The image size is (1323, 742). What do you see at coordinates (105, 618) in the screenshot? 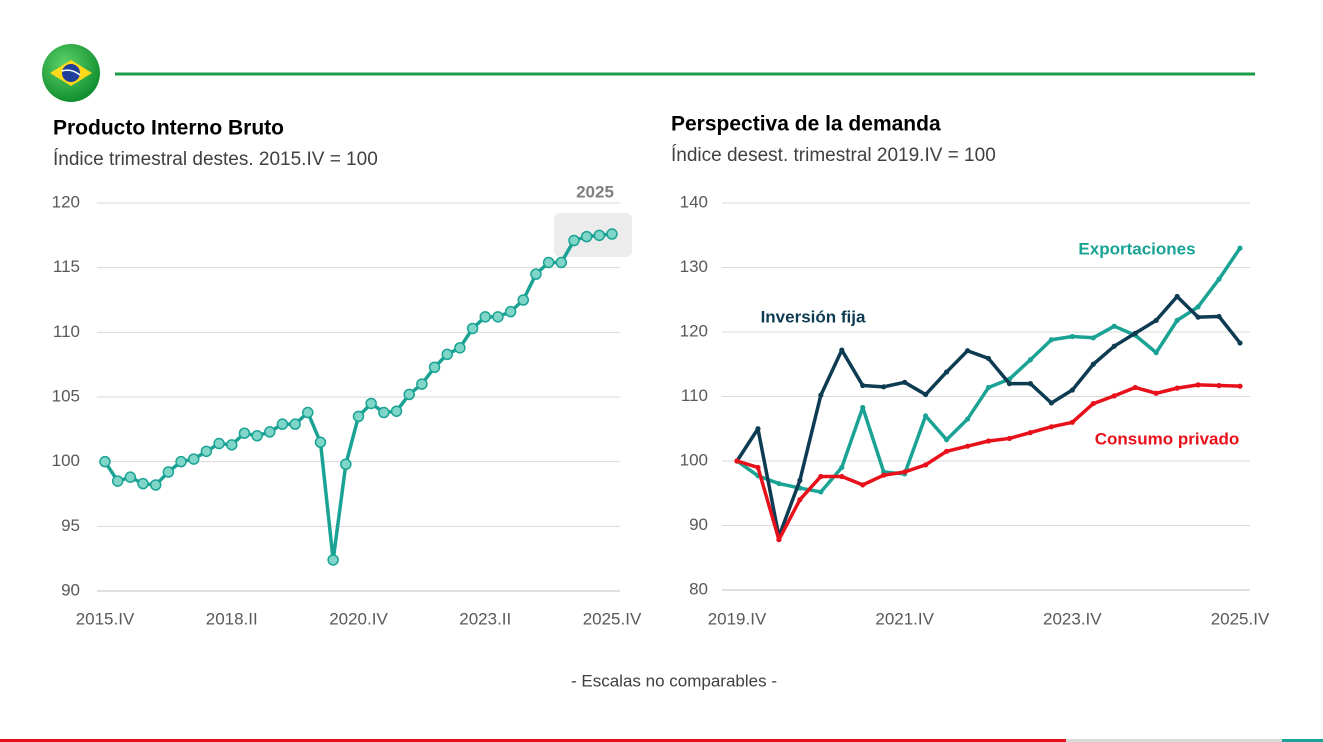
I see `x-tick-label: 2015.IV` at bounding box center [105, 618].